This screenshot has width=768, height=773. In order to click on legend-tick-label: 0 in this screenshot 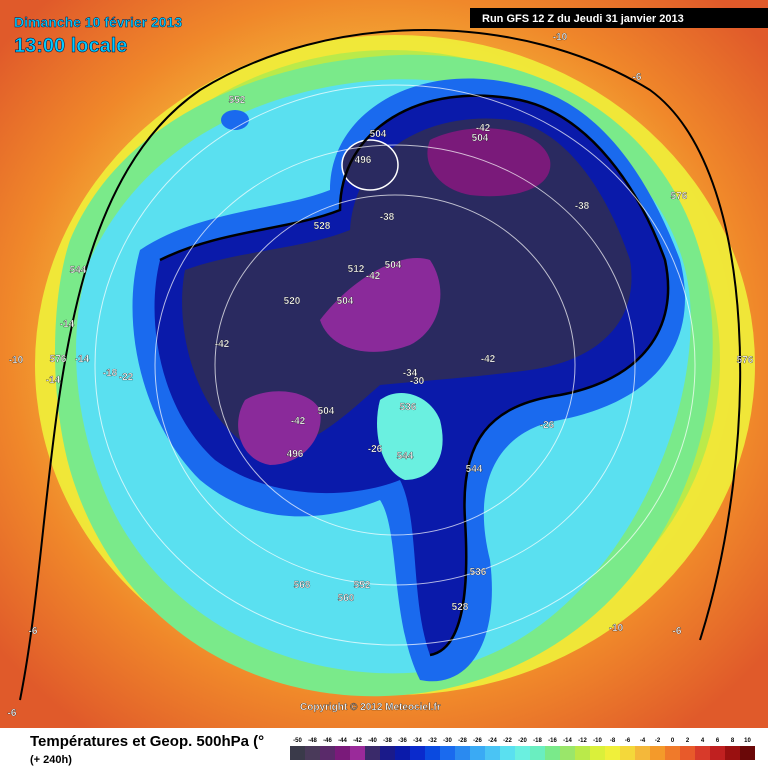, I will do `click(673, 741)`.